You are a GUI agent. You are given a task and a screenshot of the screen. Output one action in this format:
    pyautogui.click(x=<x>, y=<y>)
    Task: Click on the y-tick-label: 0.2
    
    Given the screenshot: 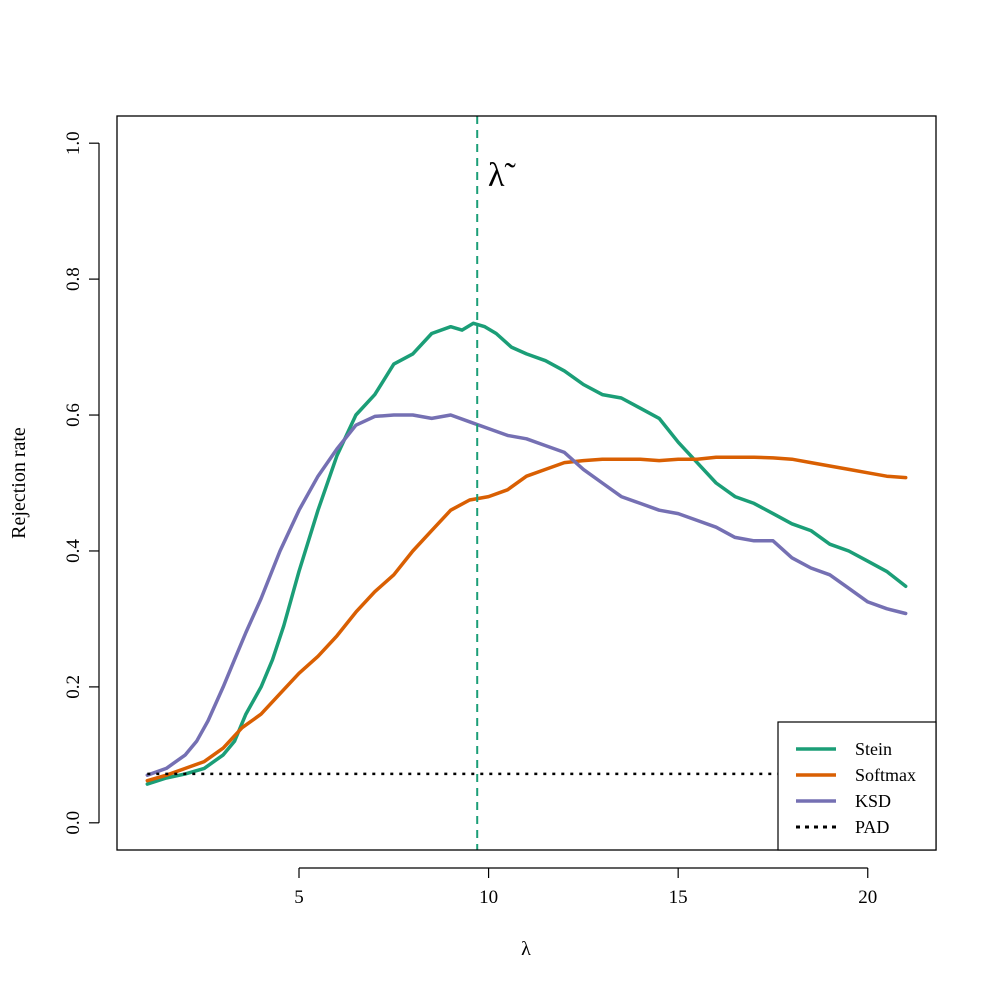 What is the action you would take?
    pyautogui.click(x=73, y=687)
    